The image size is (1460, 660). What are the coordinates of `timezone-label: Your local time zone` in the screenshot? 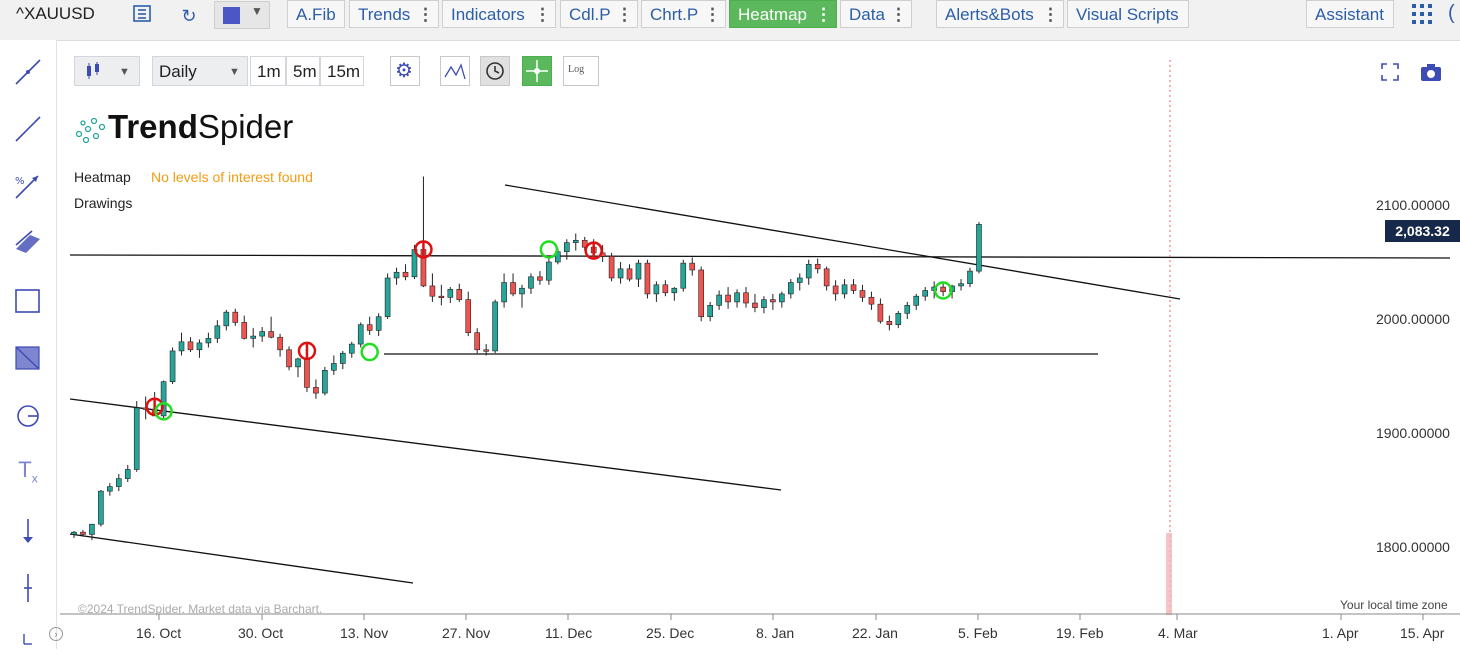 It's located at (1394, 605).